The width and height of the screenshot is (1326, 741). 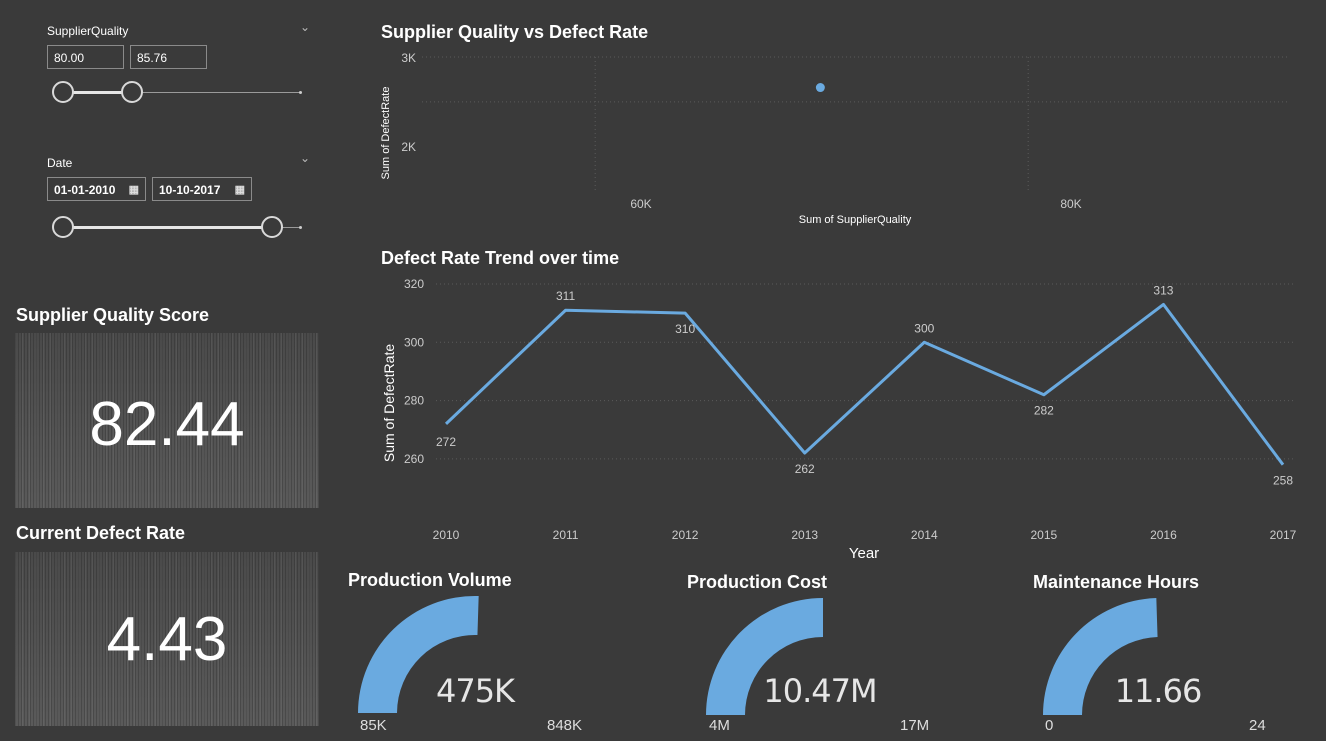 I want to click on line-x-tick: 2014, so click(x=924, y=535).